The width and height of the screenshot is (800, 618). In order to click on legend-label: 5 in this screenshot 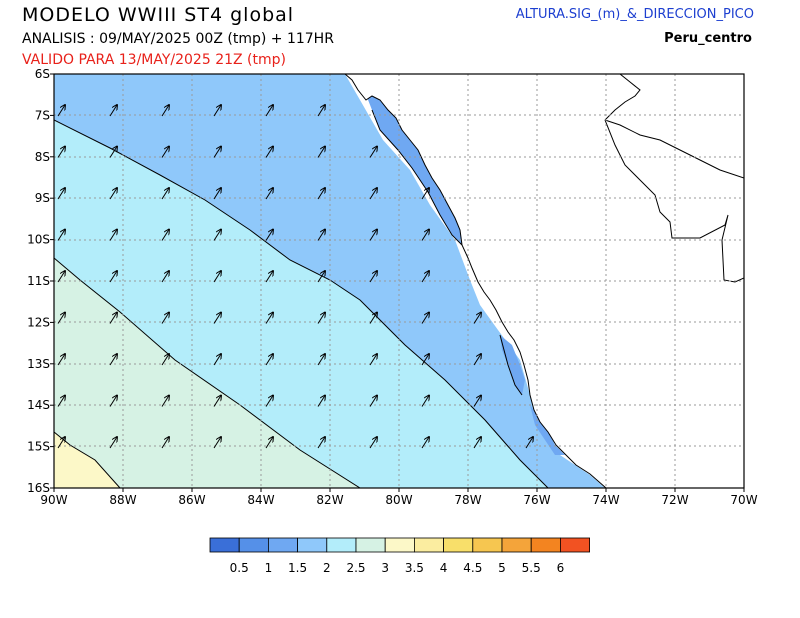, I will do `click(502, 568)`.